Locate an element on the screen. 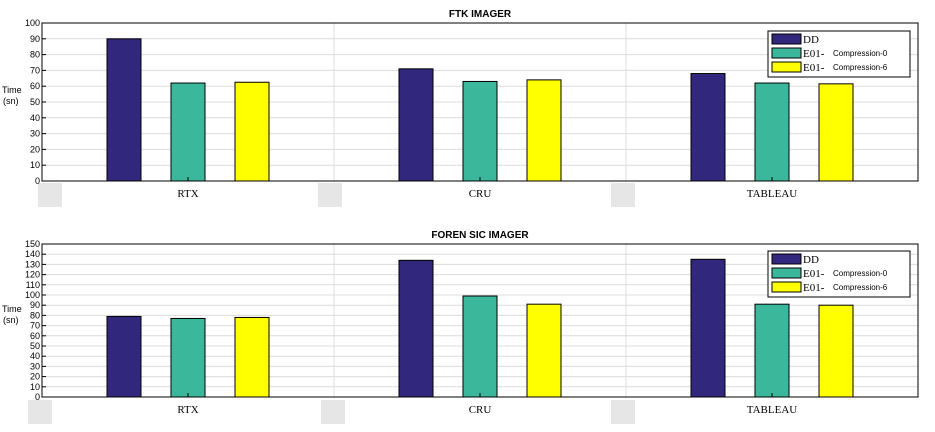  y-tick-label: 150 is located at coordinates (32, 244).